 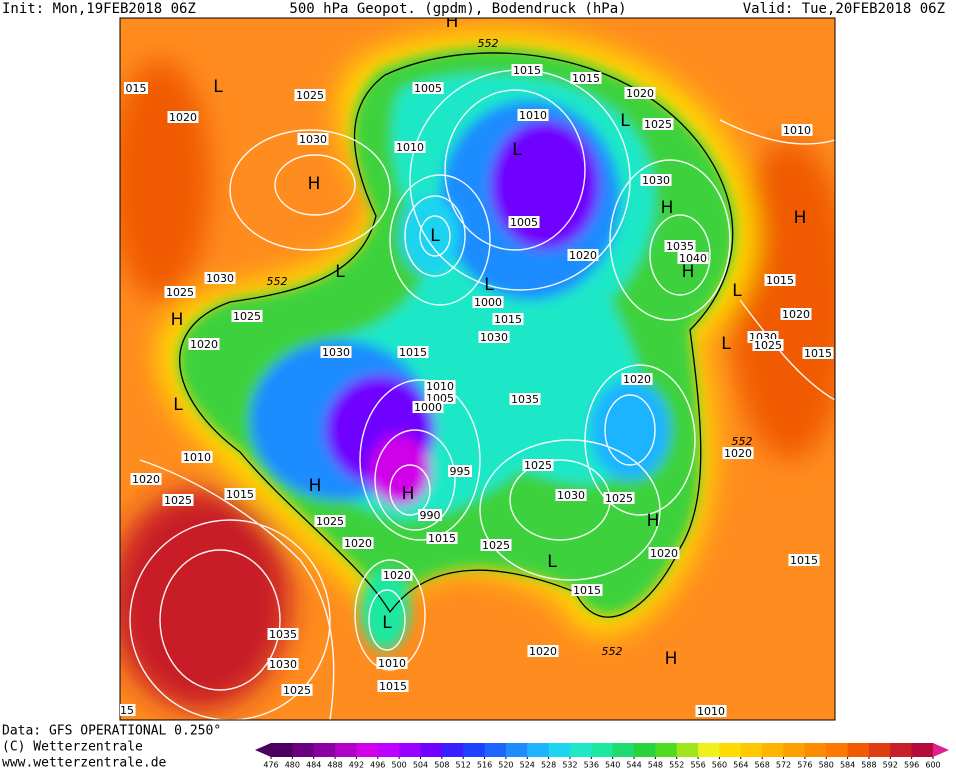 I want to click on colorbar-label: 500, so click(x=398, y=765).